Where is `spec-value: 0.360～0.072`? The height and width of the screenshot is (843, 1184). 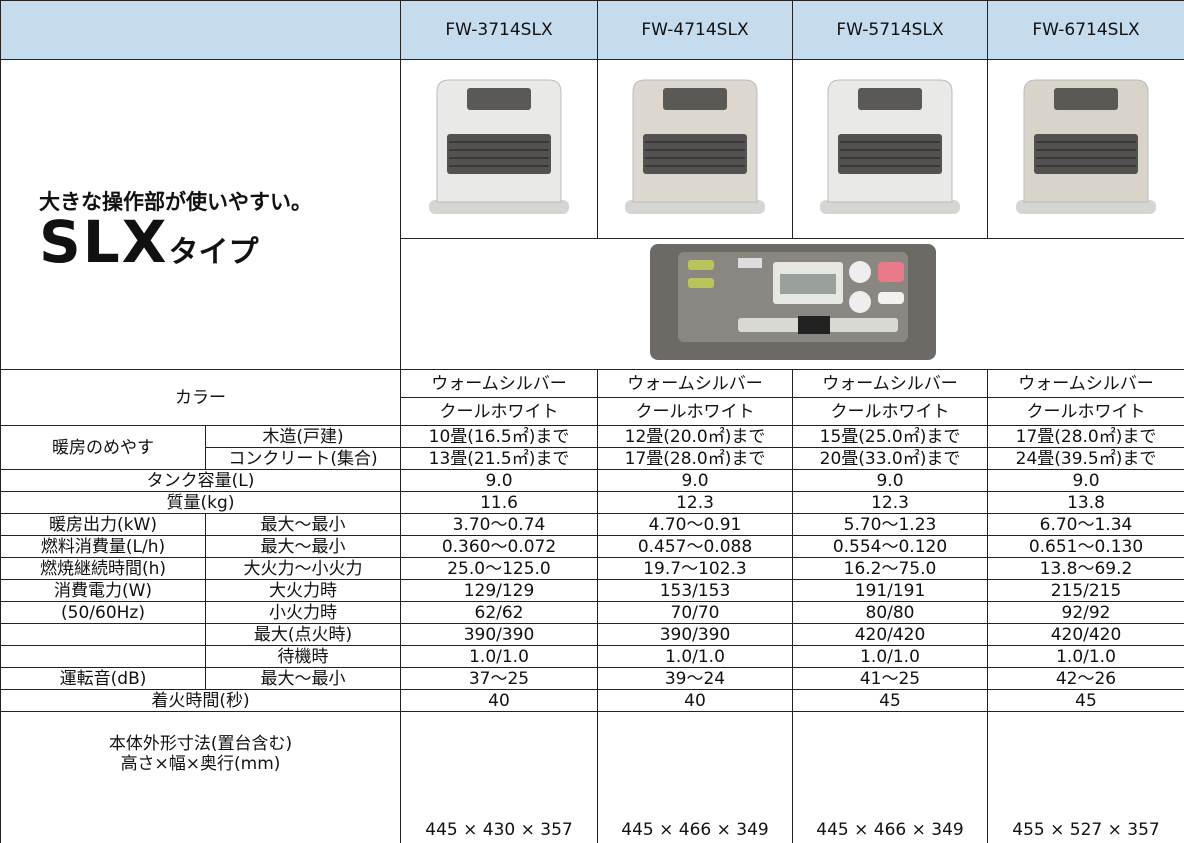 spec-value: 0.360～0.072 is located at coordinates (499, 546).